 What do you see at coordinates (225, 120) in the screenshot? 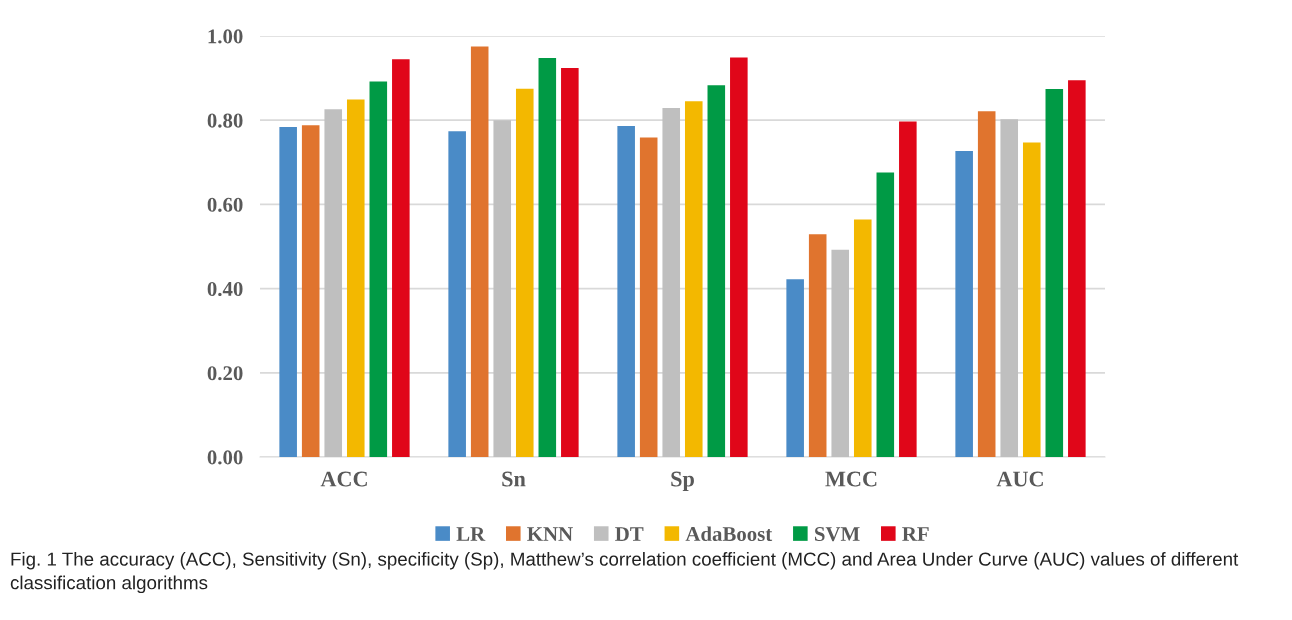
I see `y-tick-label: 0.80` at bounding box center [225, 120].